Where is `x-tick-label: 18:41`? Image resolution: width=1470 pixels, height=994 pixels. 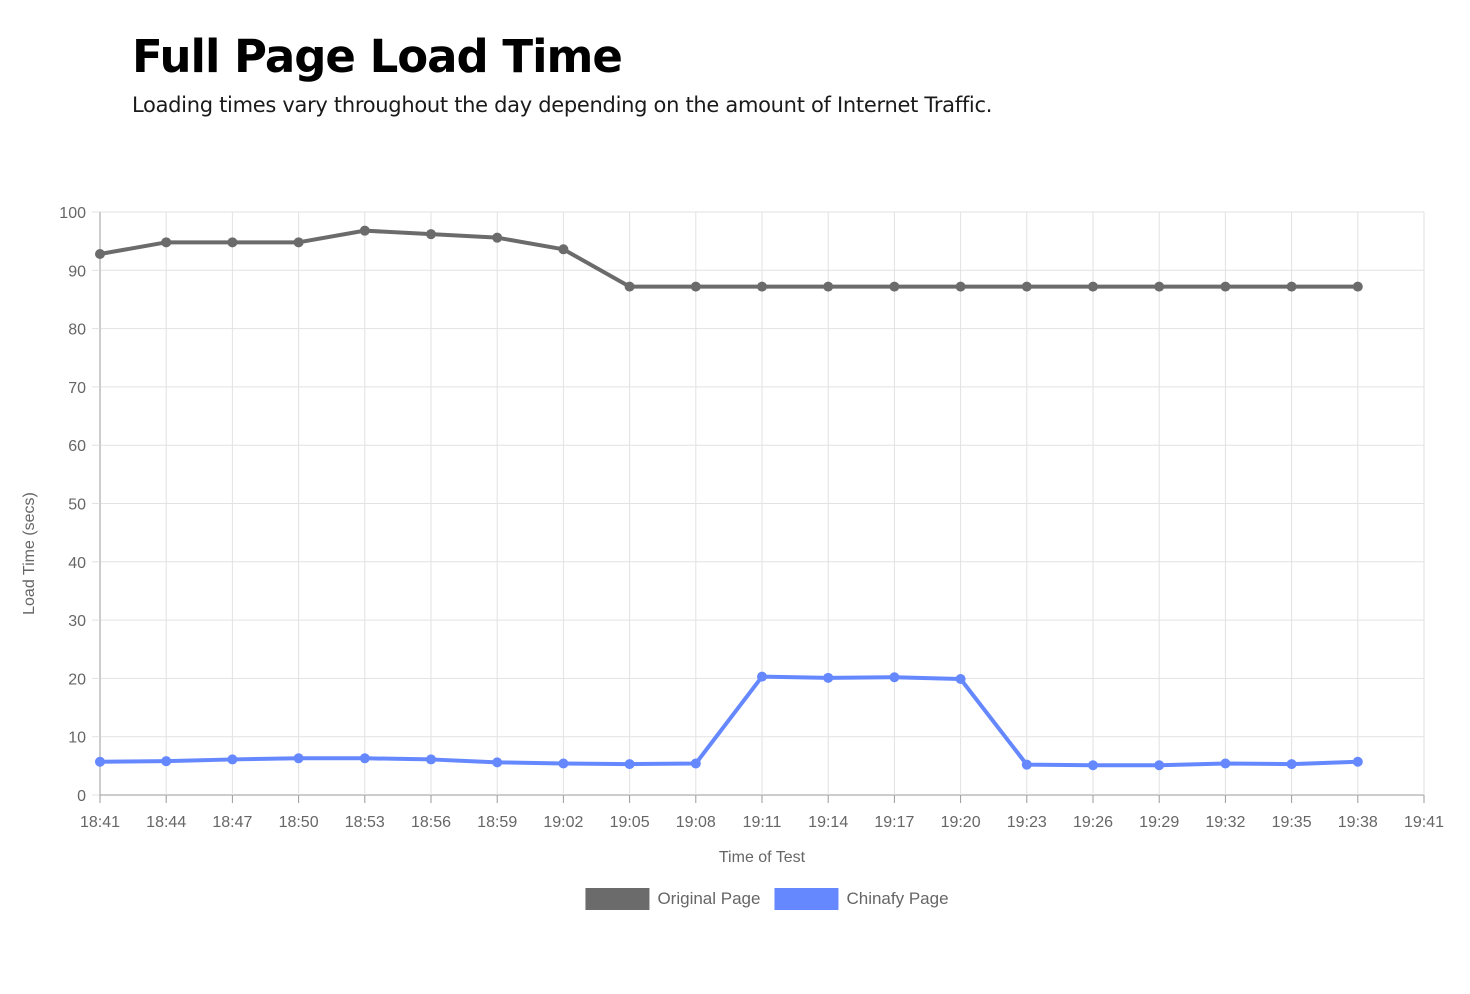 x-tick-label: 18:41 is located at coordinates (100, 822).